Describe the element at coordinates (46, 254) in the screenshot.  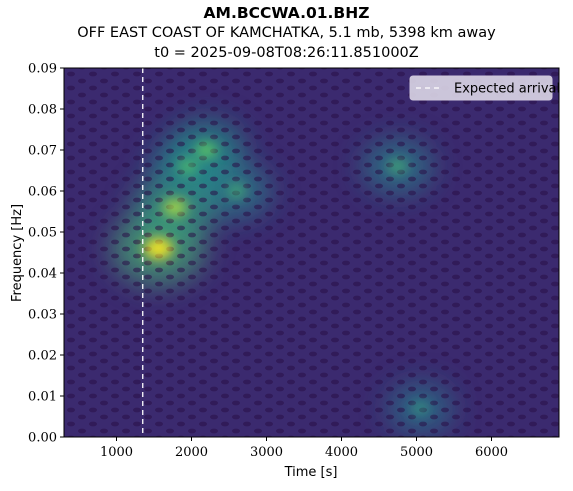
I see `y-axis: 0.00 0.01 0.02 0.03 0.04 0.05 0.06 0.07 0.08 0.09` at that location.